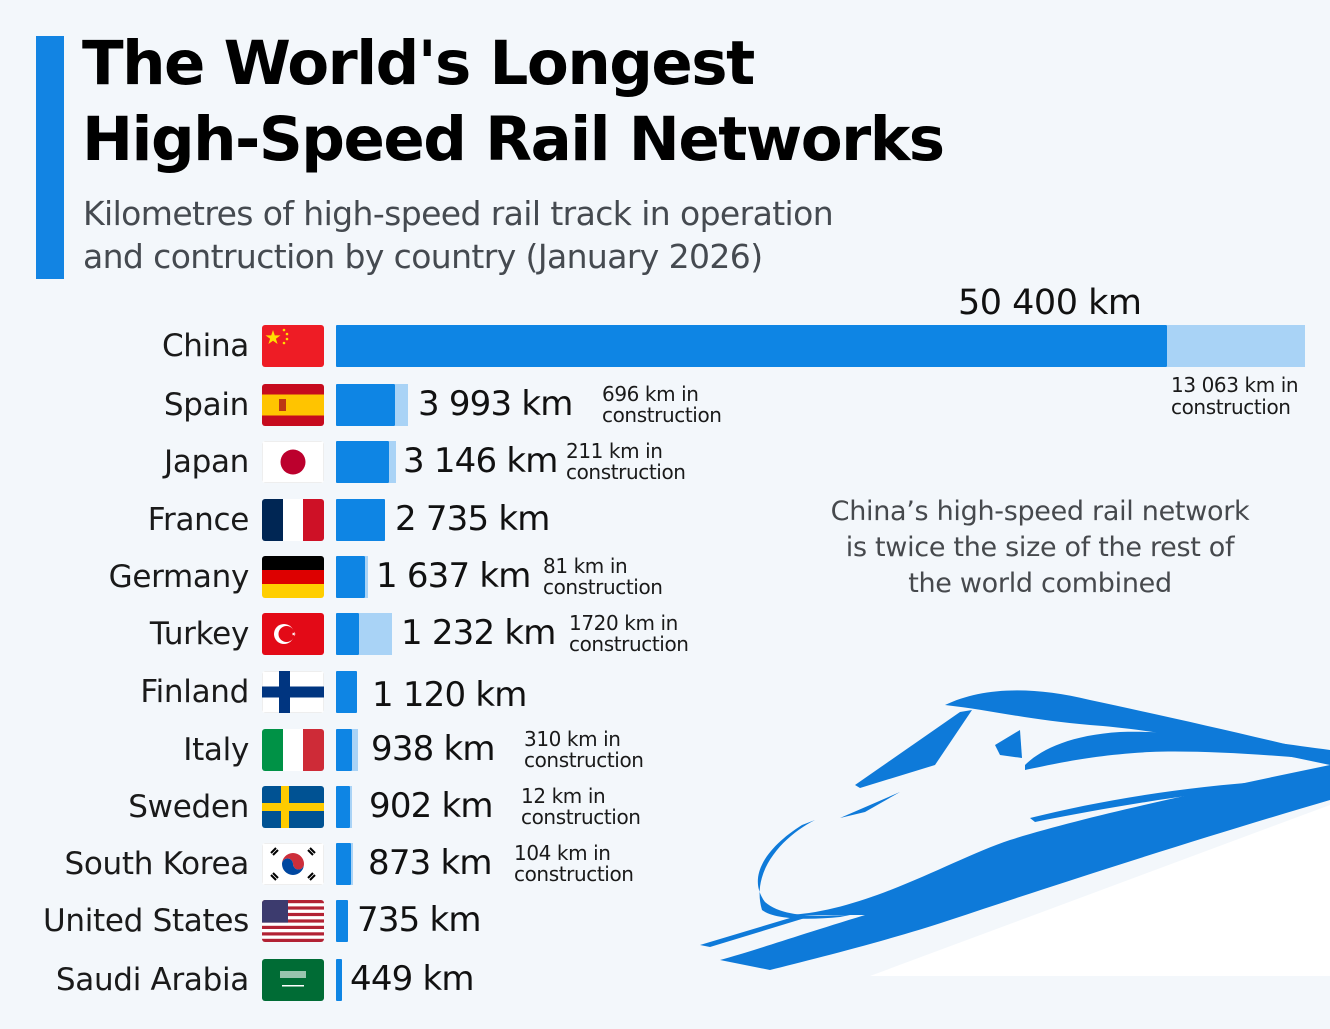 The width and height of the screenshot is (1330, 1029). What do you see at coordinates (585, 566) in the screenshot?
I see `construction-line-1: 81 km in` at bounding box center [585, 566].